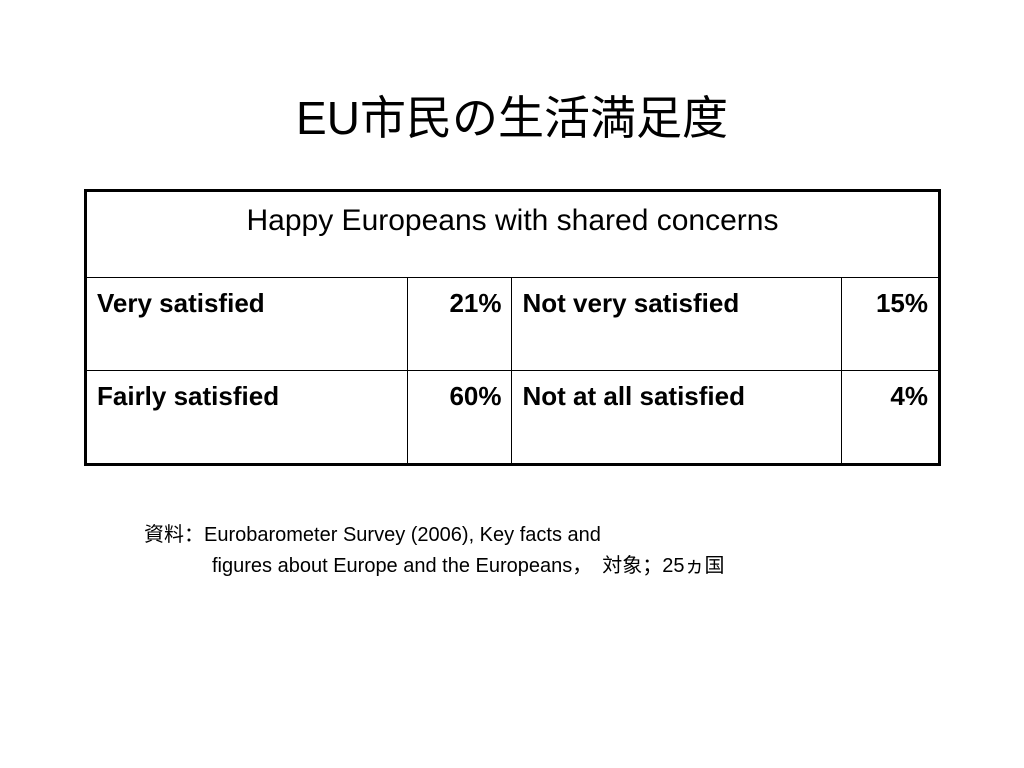 This screenshot has width=1024, height=768. I want to click on table-heading: Happy Europeans with shared concerns, so click(512, 234).